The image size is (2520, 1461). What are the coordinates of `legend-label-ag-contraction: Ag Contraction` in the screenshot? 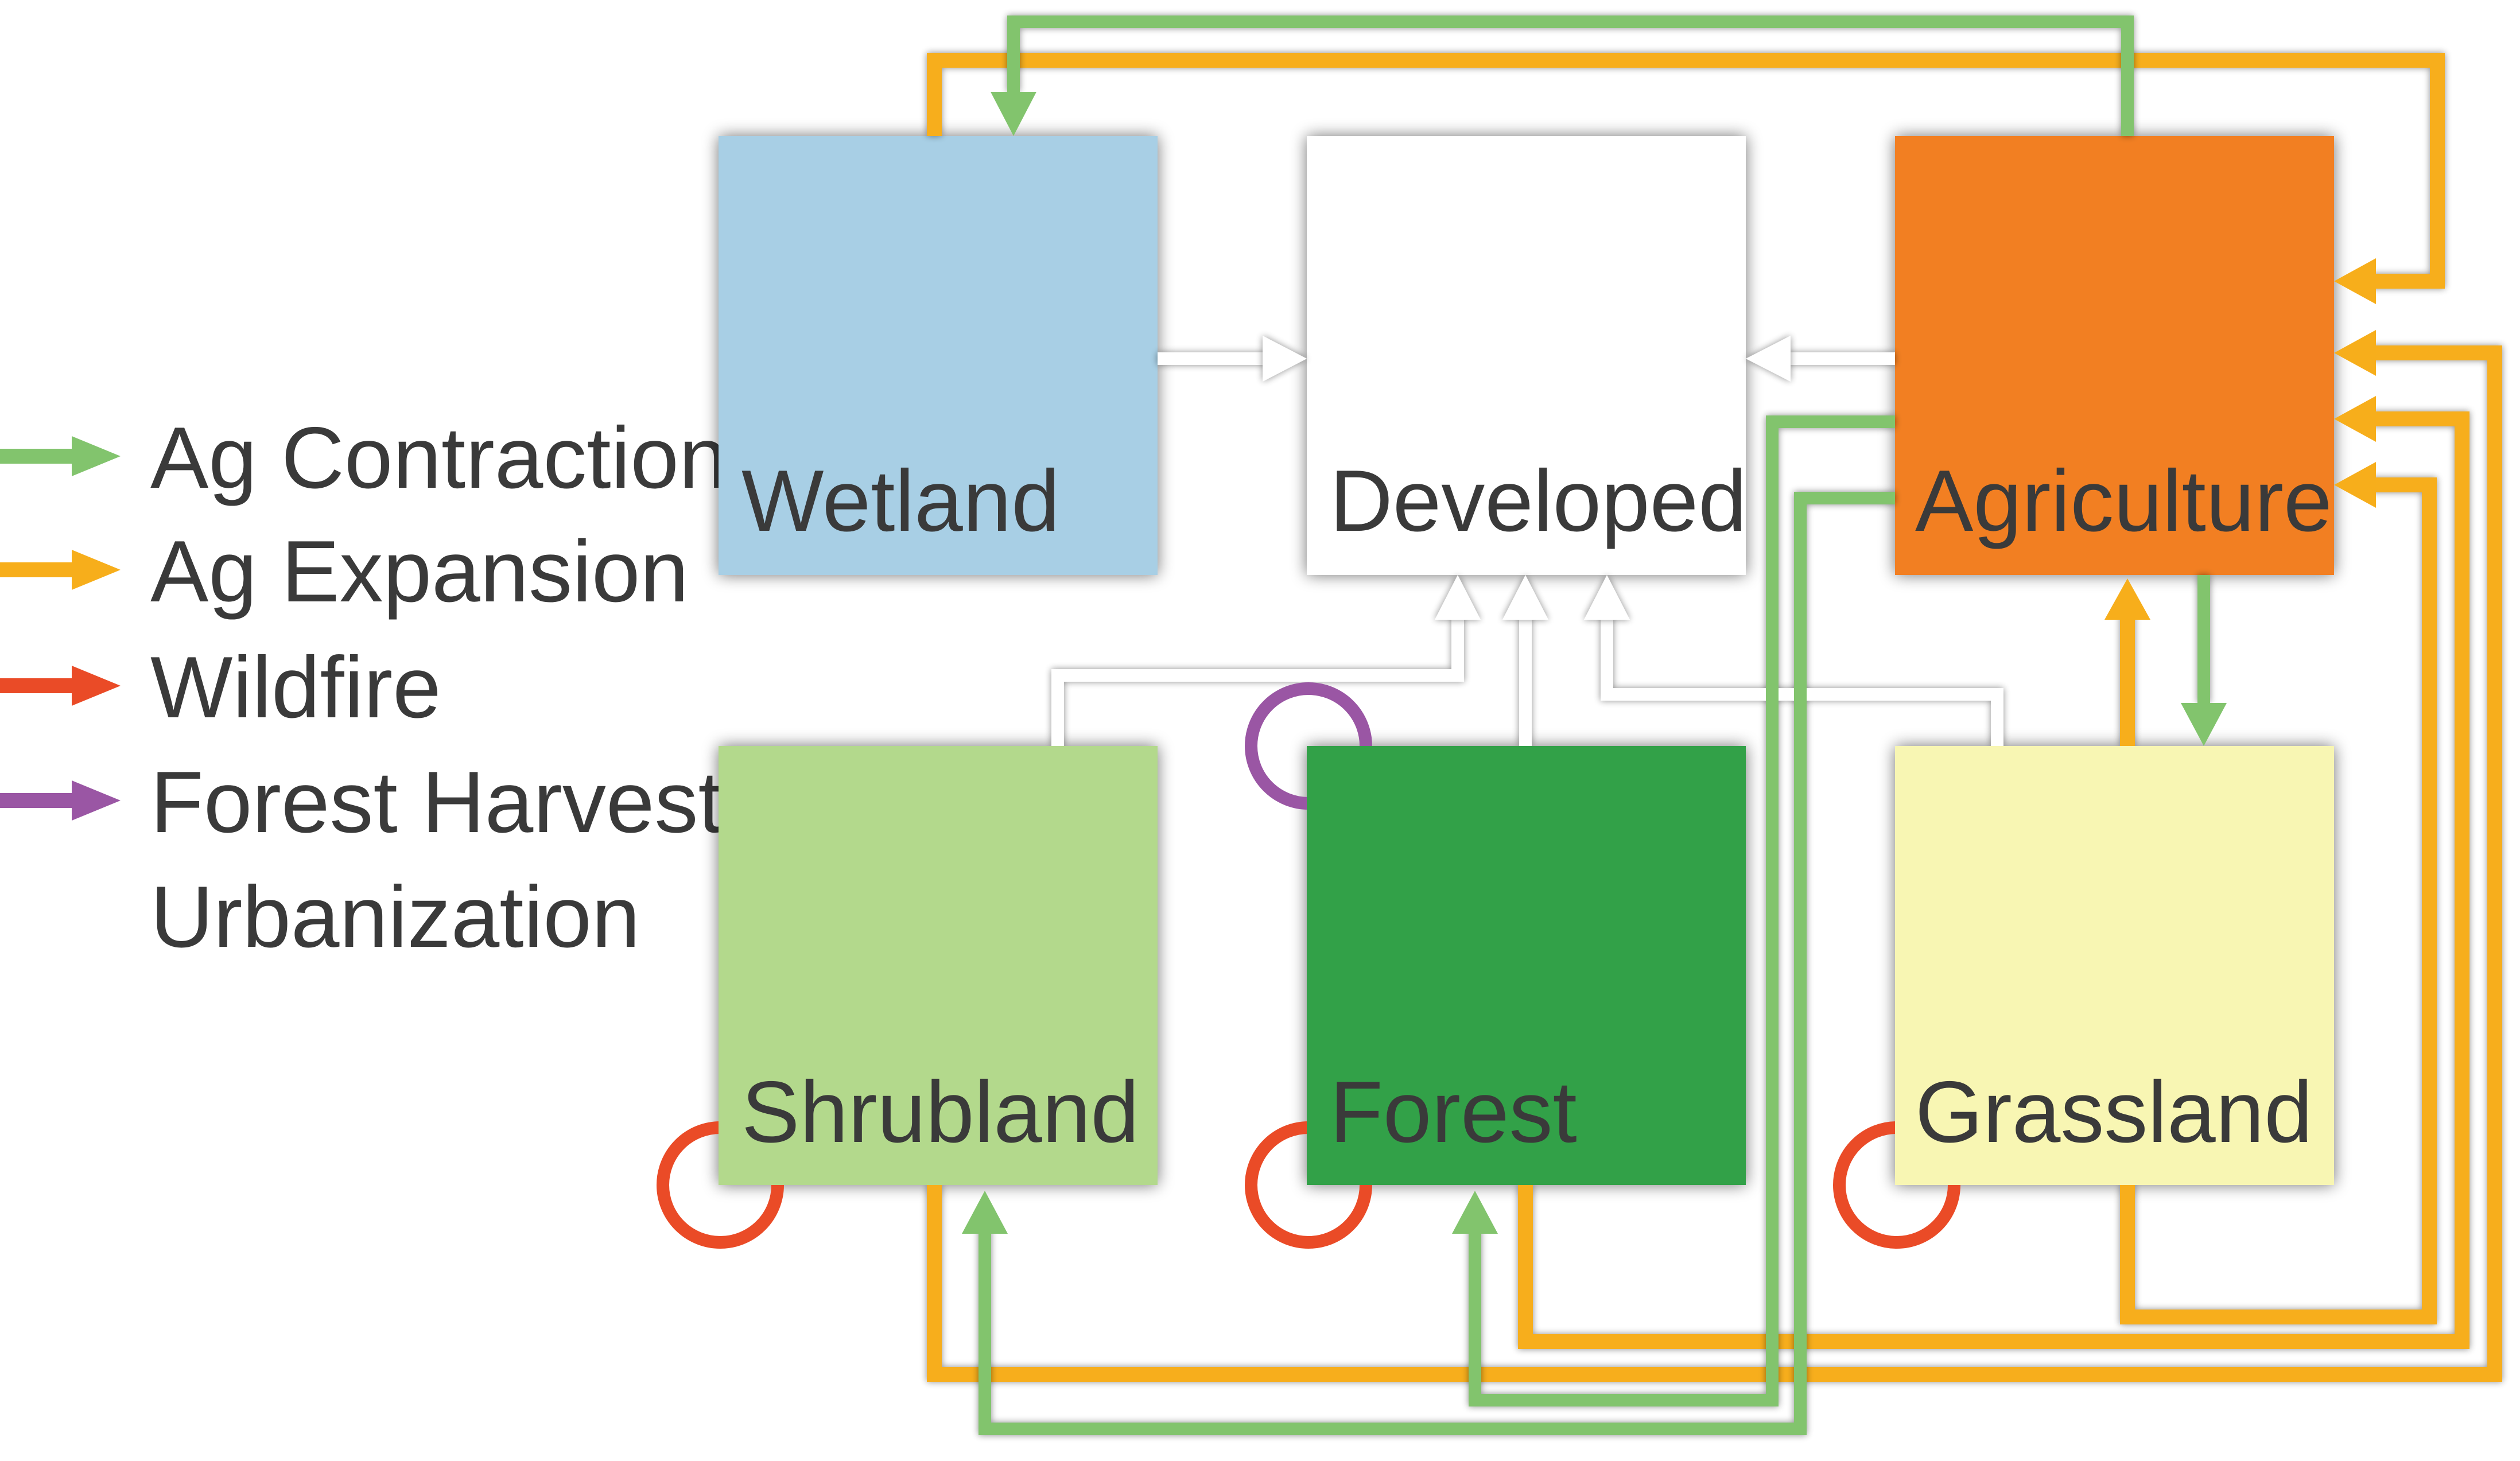 It's located at (438, 458).